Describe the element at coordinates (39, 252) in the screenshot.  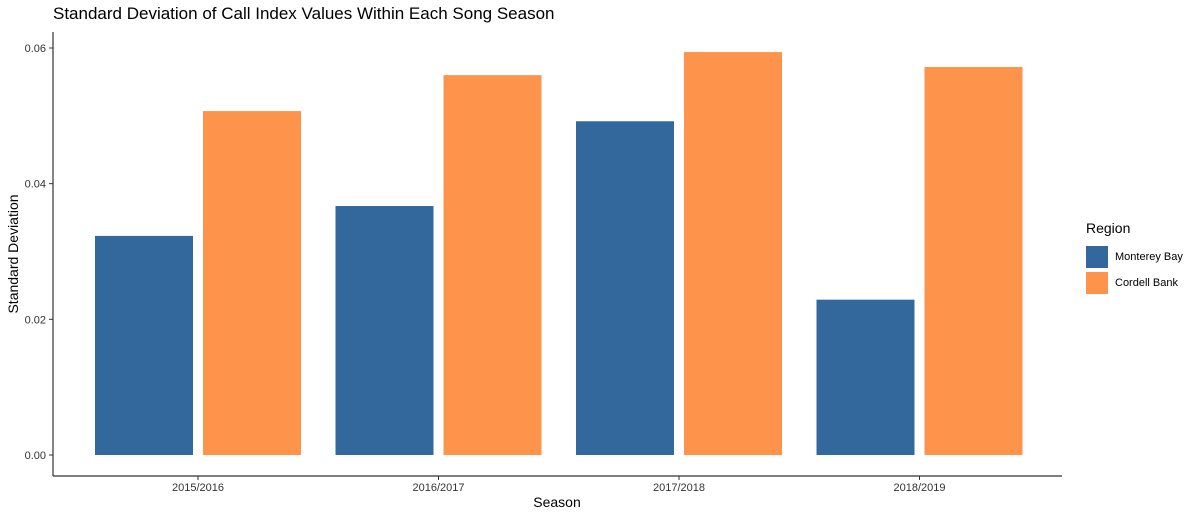
I see `y-axis-ticks: 0.00 0.02 0.04 0.06` at that location.